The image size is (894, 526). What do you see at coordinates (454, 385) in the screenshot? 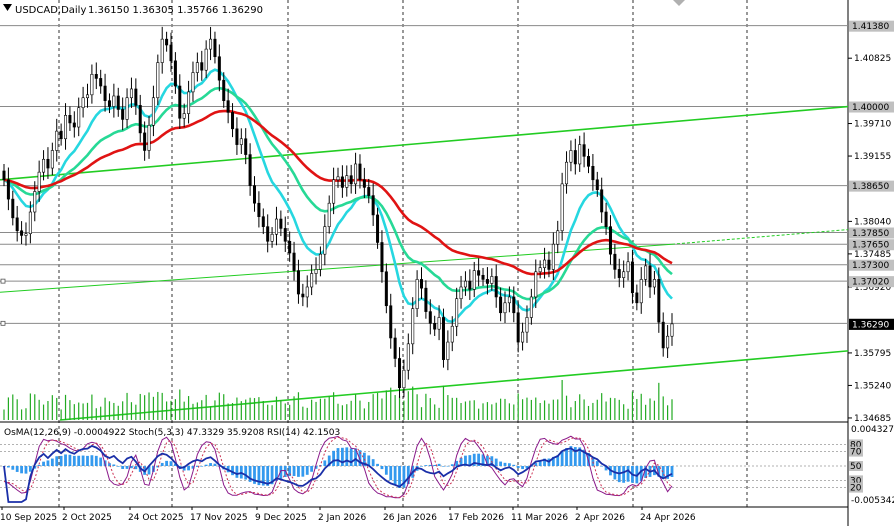
I see `lower-trend-line` at bounding box center [454, 385].